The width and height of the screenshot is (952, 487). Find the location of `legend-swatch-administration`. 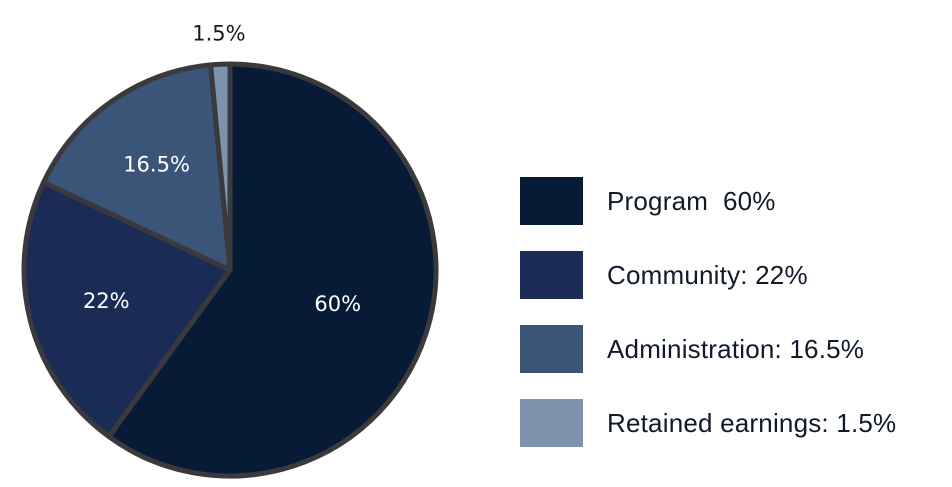

legend-swatch-administration is located at coordinates (551, 349).